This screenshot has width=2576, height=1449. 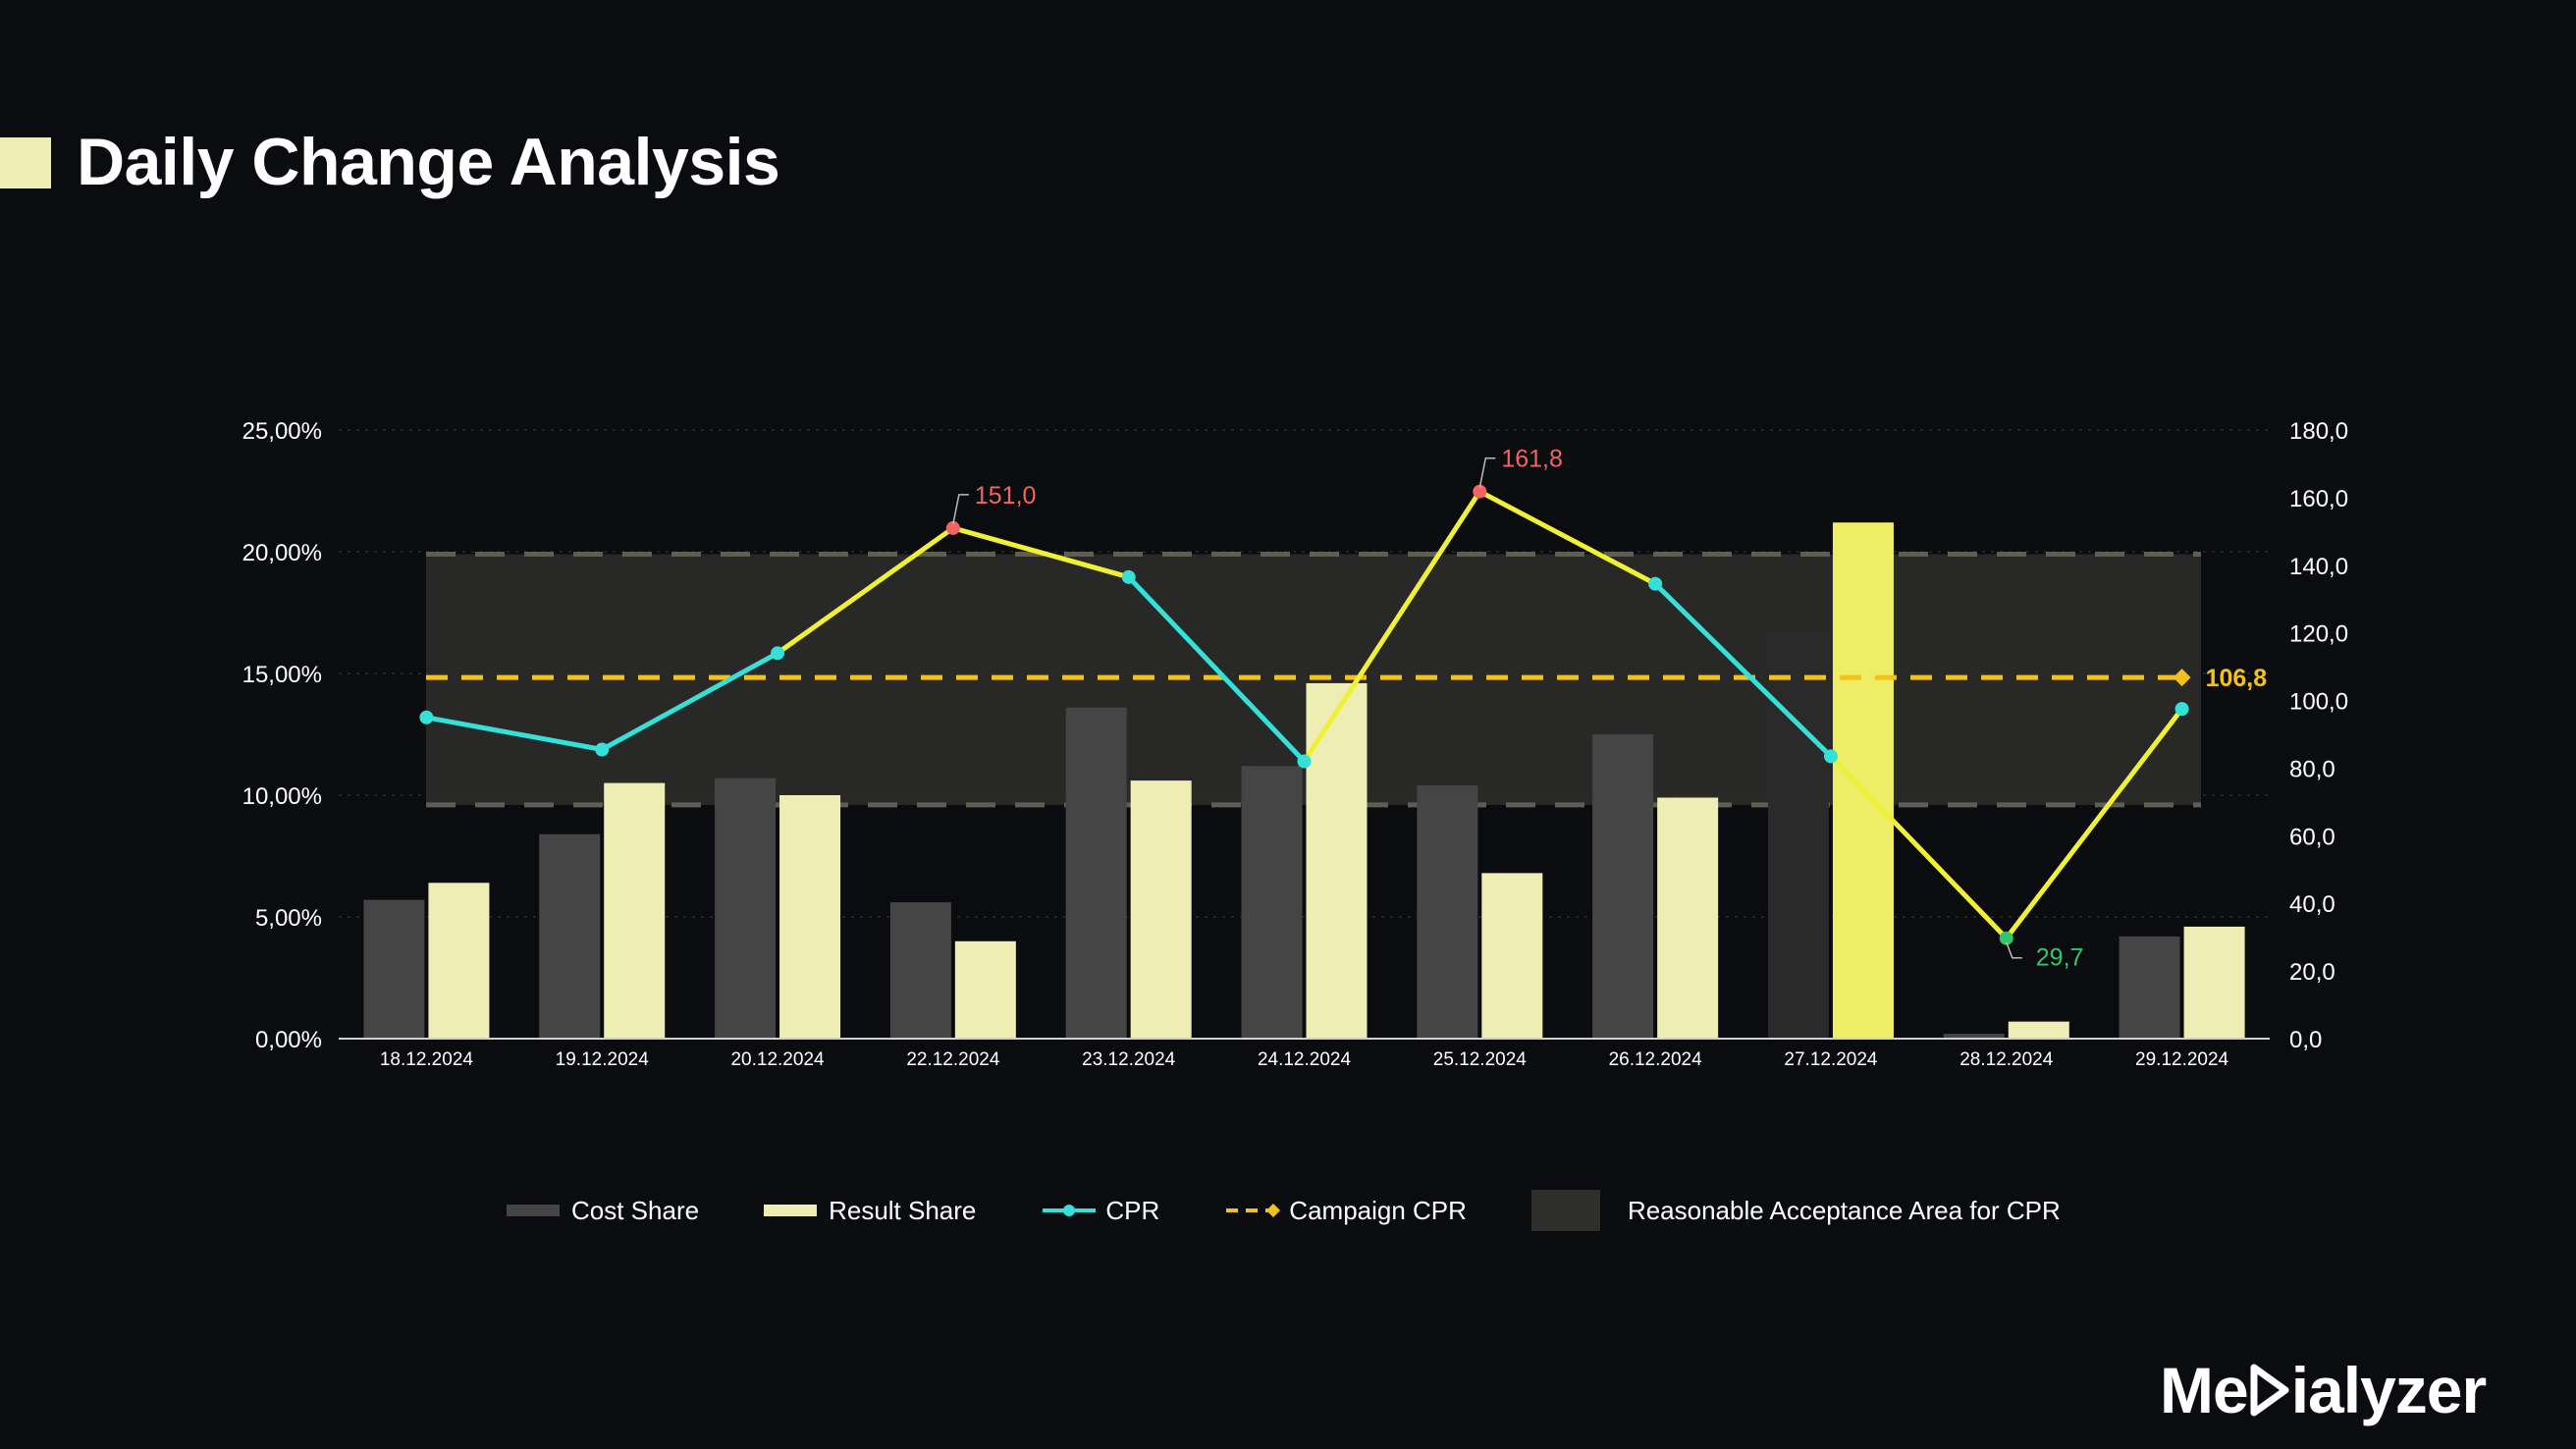 I want to click on legend-swatch-cost-share, so click(x=533, y=1210).